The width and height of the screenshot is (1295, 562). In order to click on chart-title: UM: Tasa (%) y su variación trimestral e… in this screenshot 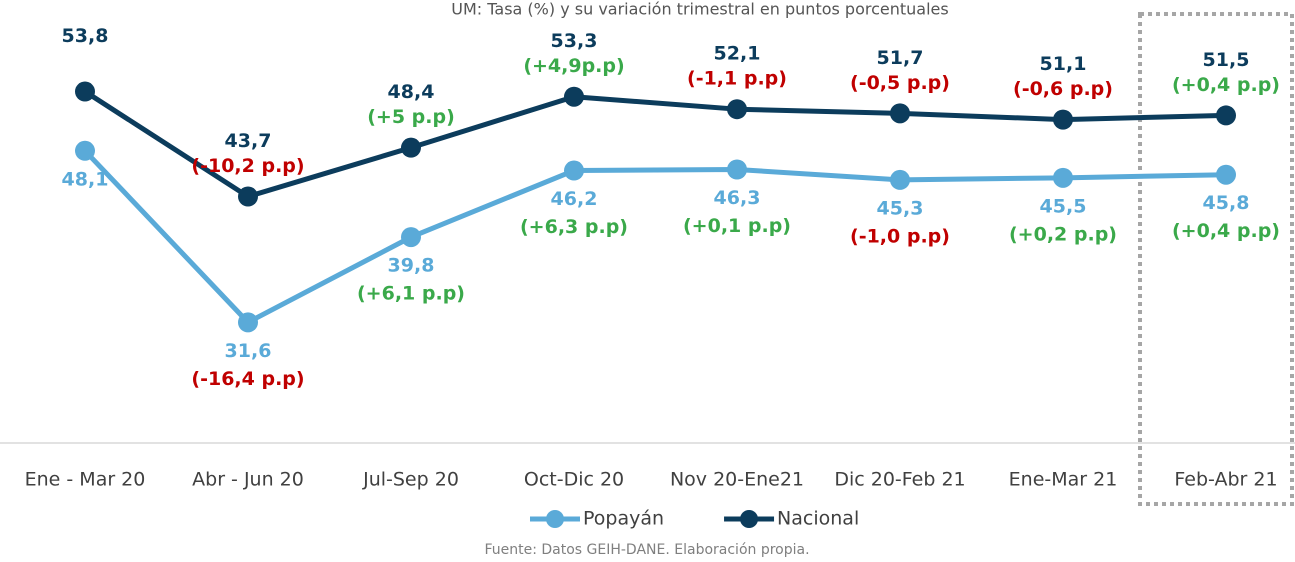, I will do `click(699, 9)`.